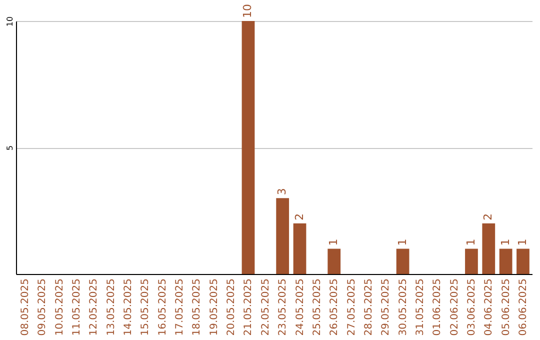 The height and width of the screenshot is (340, 540). I want to click on x-tick-label: 27.05.2025, so click(352, 307).